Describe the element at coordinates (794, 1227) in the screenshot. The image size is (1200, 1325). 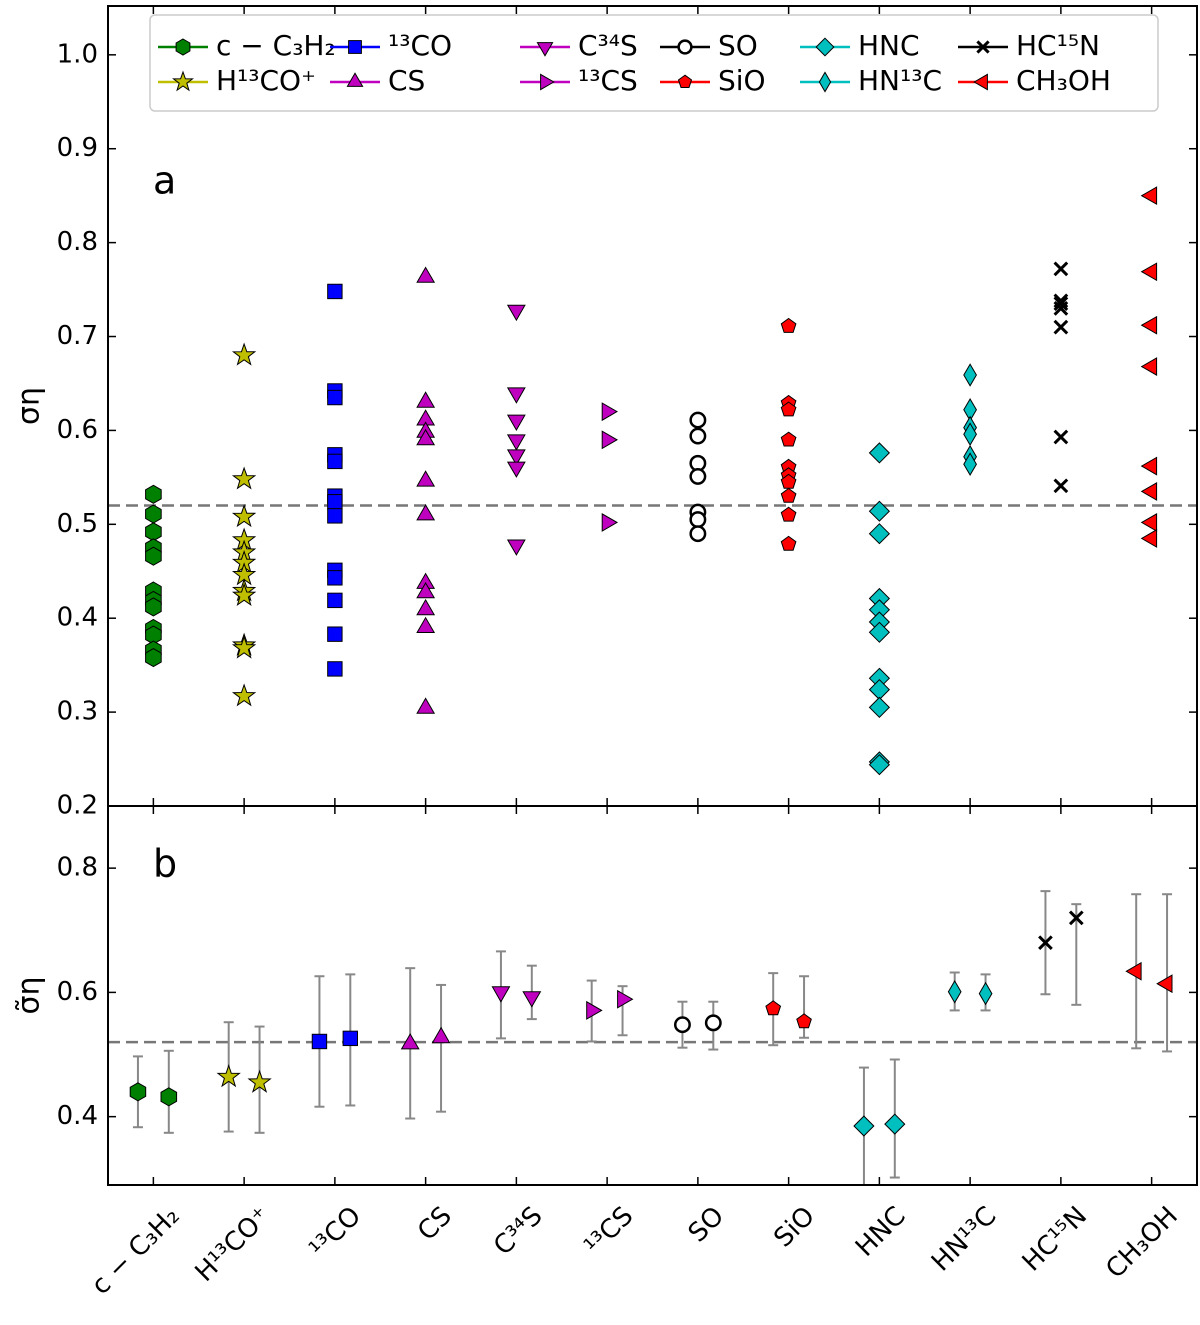
I see `x-tick-label: SiO` at that location.